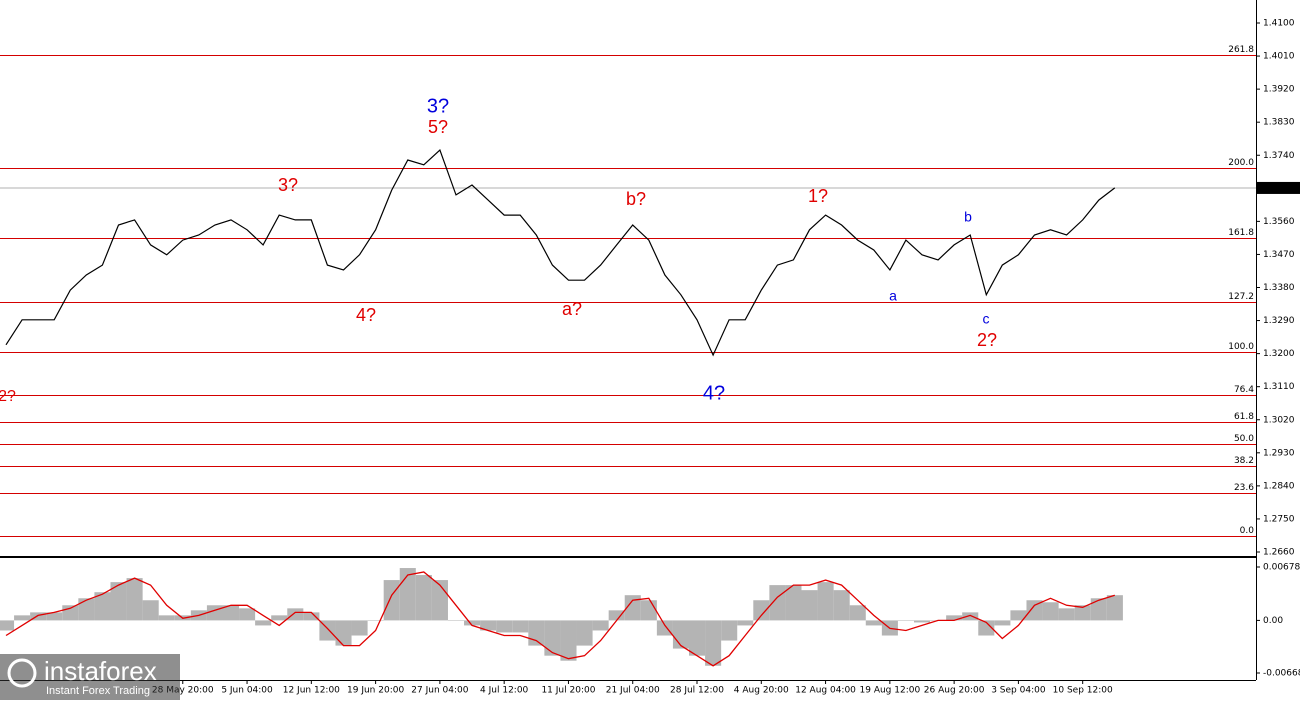 Image resolution: width=1300 pixels, height=704 pixels. Describe the element at coordinates (1279, 519) in the screenshot. I see `y-tick-label: 1.2750` at that location.